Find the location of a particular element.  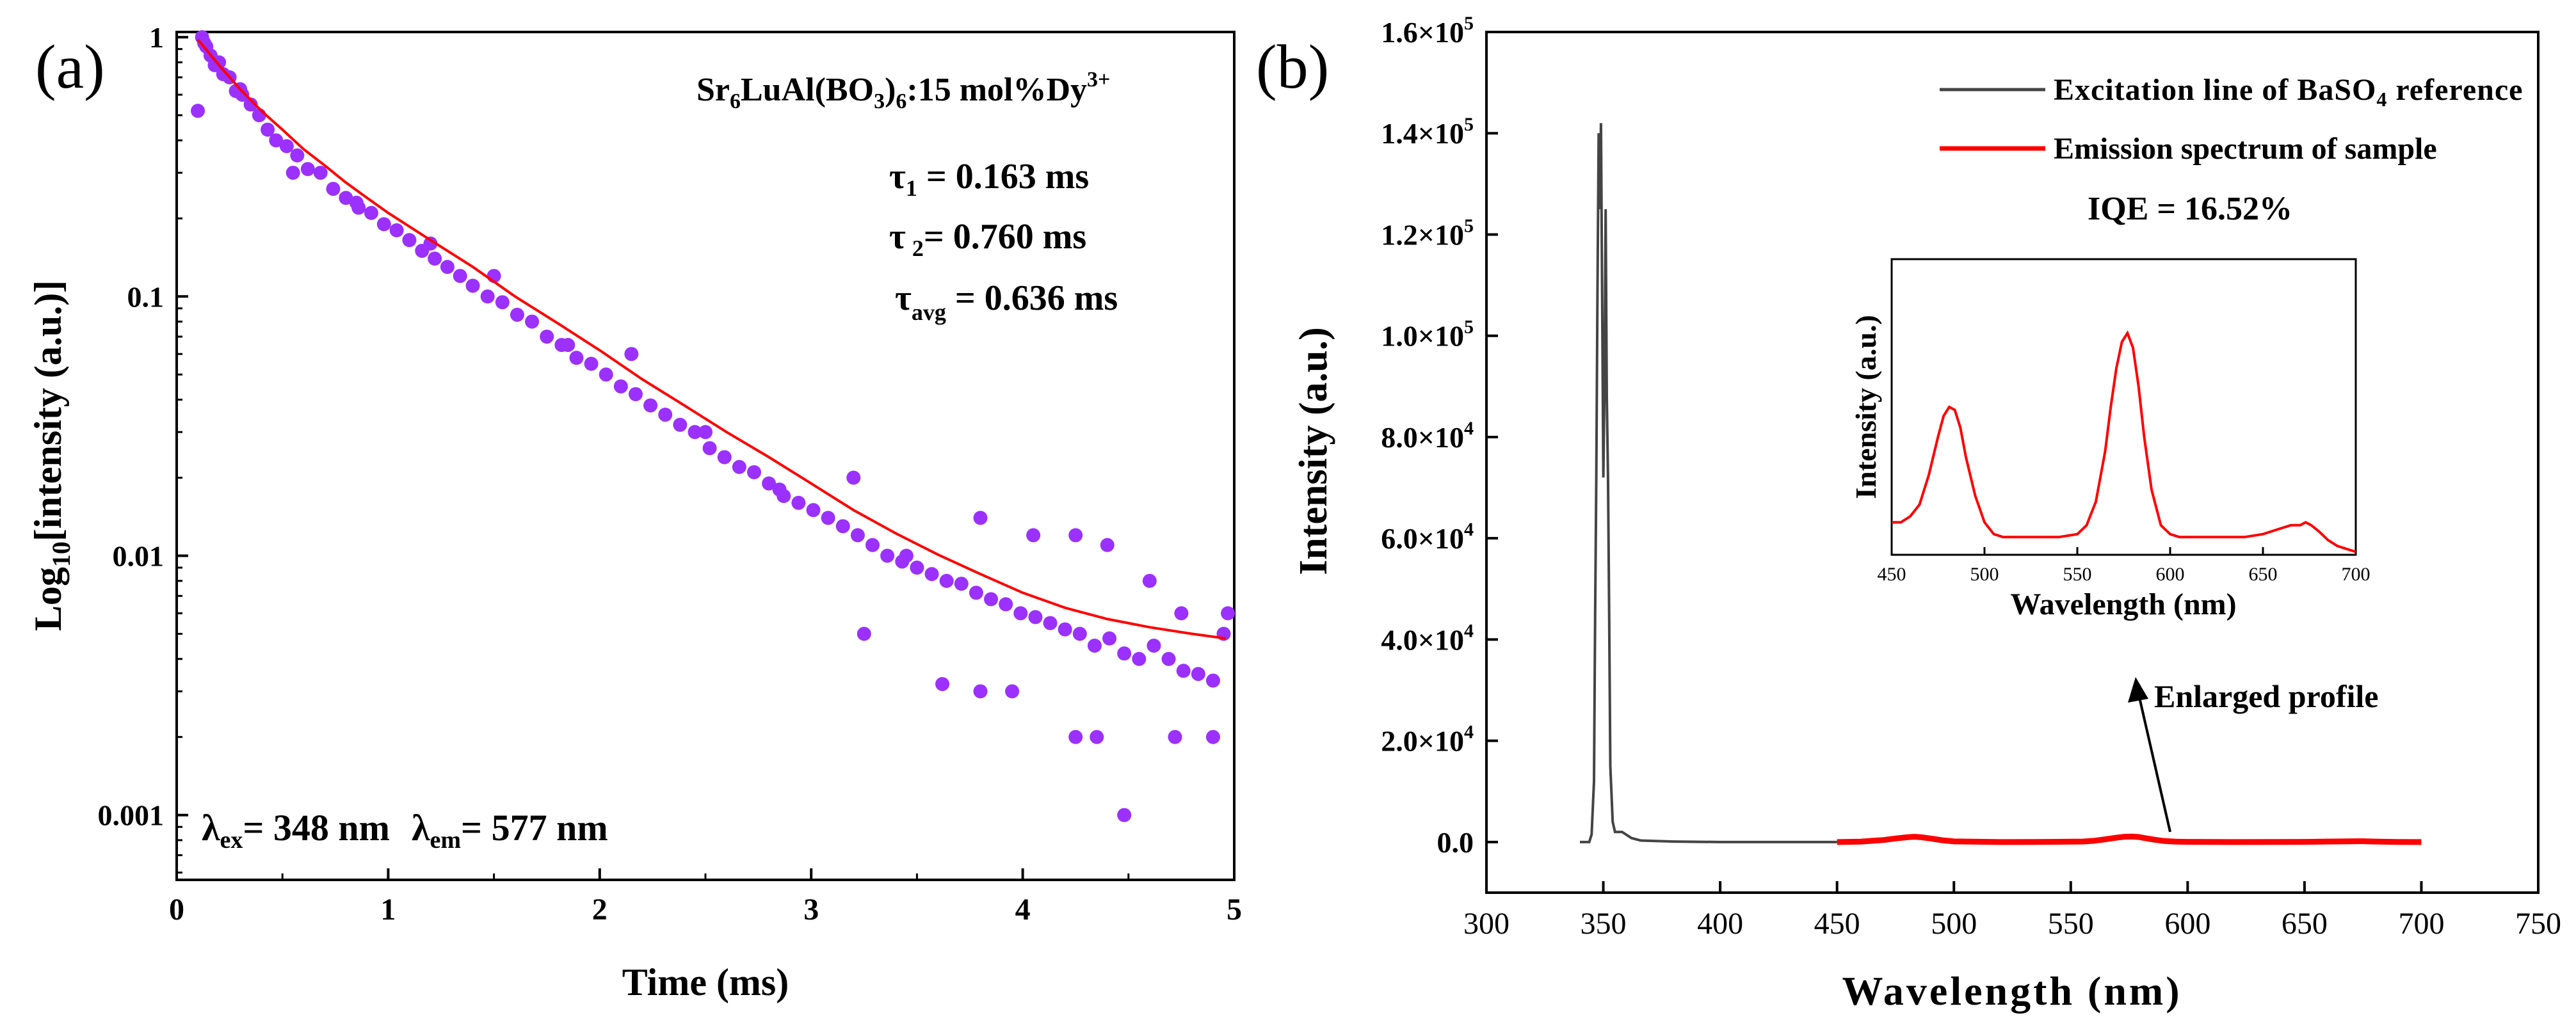

tau2-value: = 0.760 ms is located at coordinates (1005, 237).